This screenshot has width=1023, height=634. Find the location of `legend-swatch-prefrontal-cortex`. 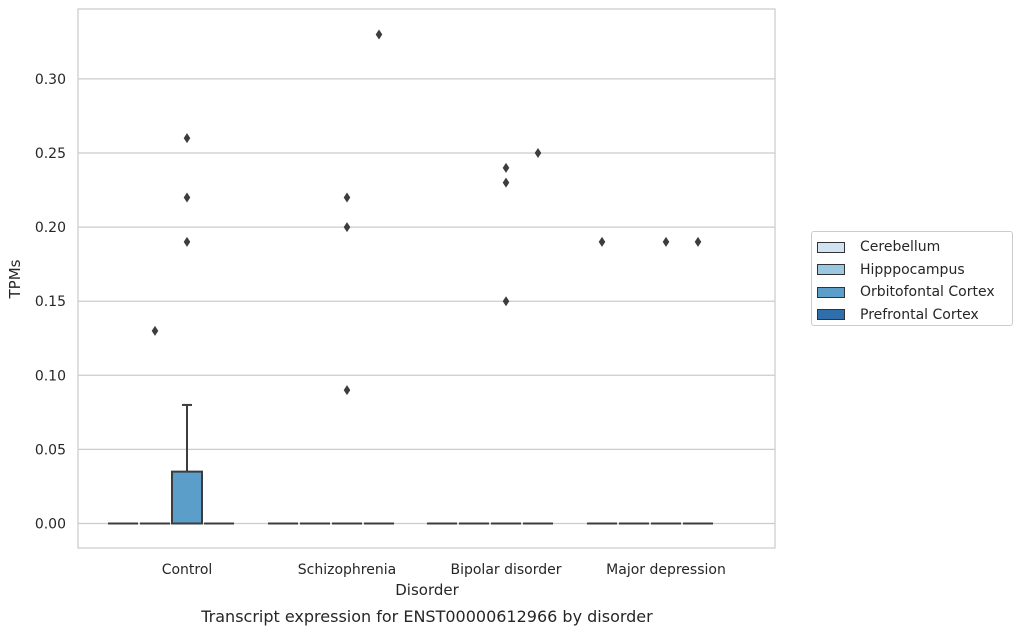

legend-swatch-prefrontal-cortex is located at coordinates (831, 315).